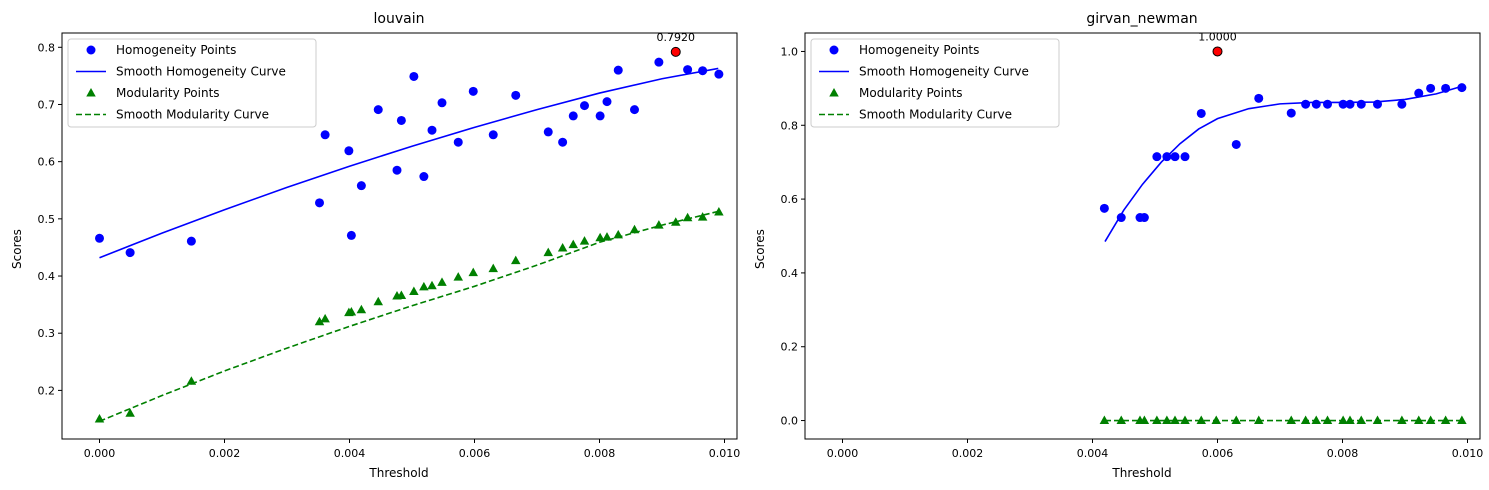 Image resolution: width=1489 pixels, height=490 pixels. Describe the element at coordinates (161, 50) in the screenshot. I see `legend-item: Homogeneity Points` at that location.